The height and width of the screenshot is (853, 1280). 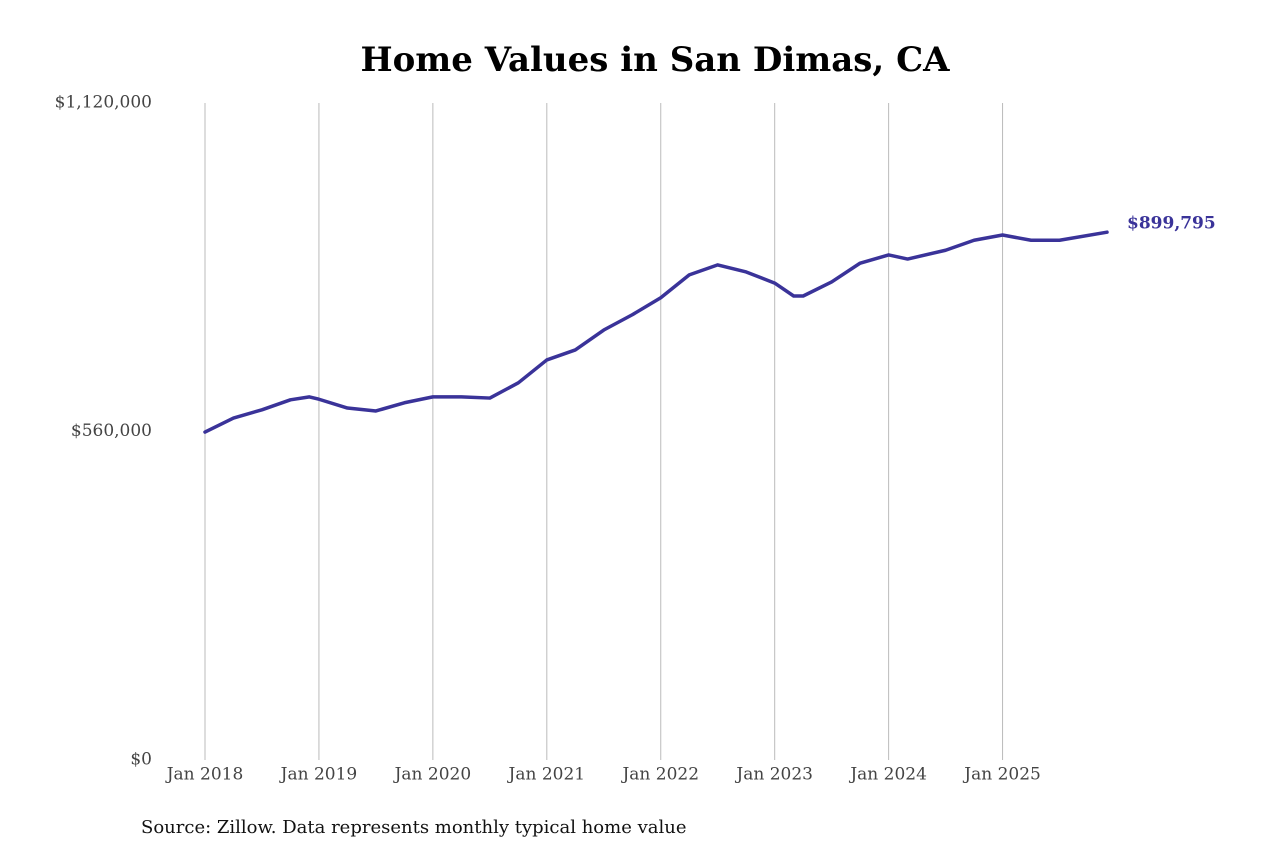 I want to click on x-tick-label: Jan 2020, so click(x=432, y=775).